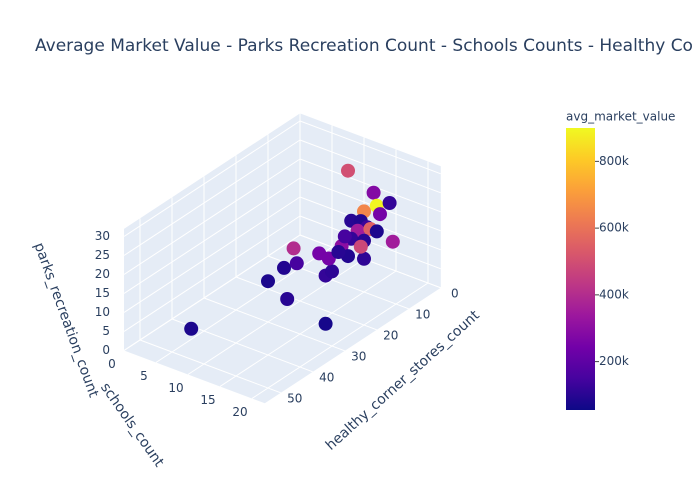 This screenshot has height=500, width=700. What do you see at coordinates (326, 377) in the screenshot?
I see `x-tick-label: 40` at bounding box center [326, 377].